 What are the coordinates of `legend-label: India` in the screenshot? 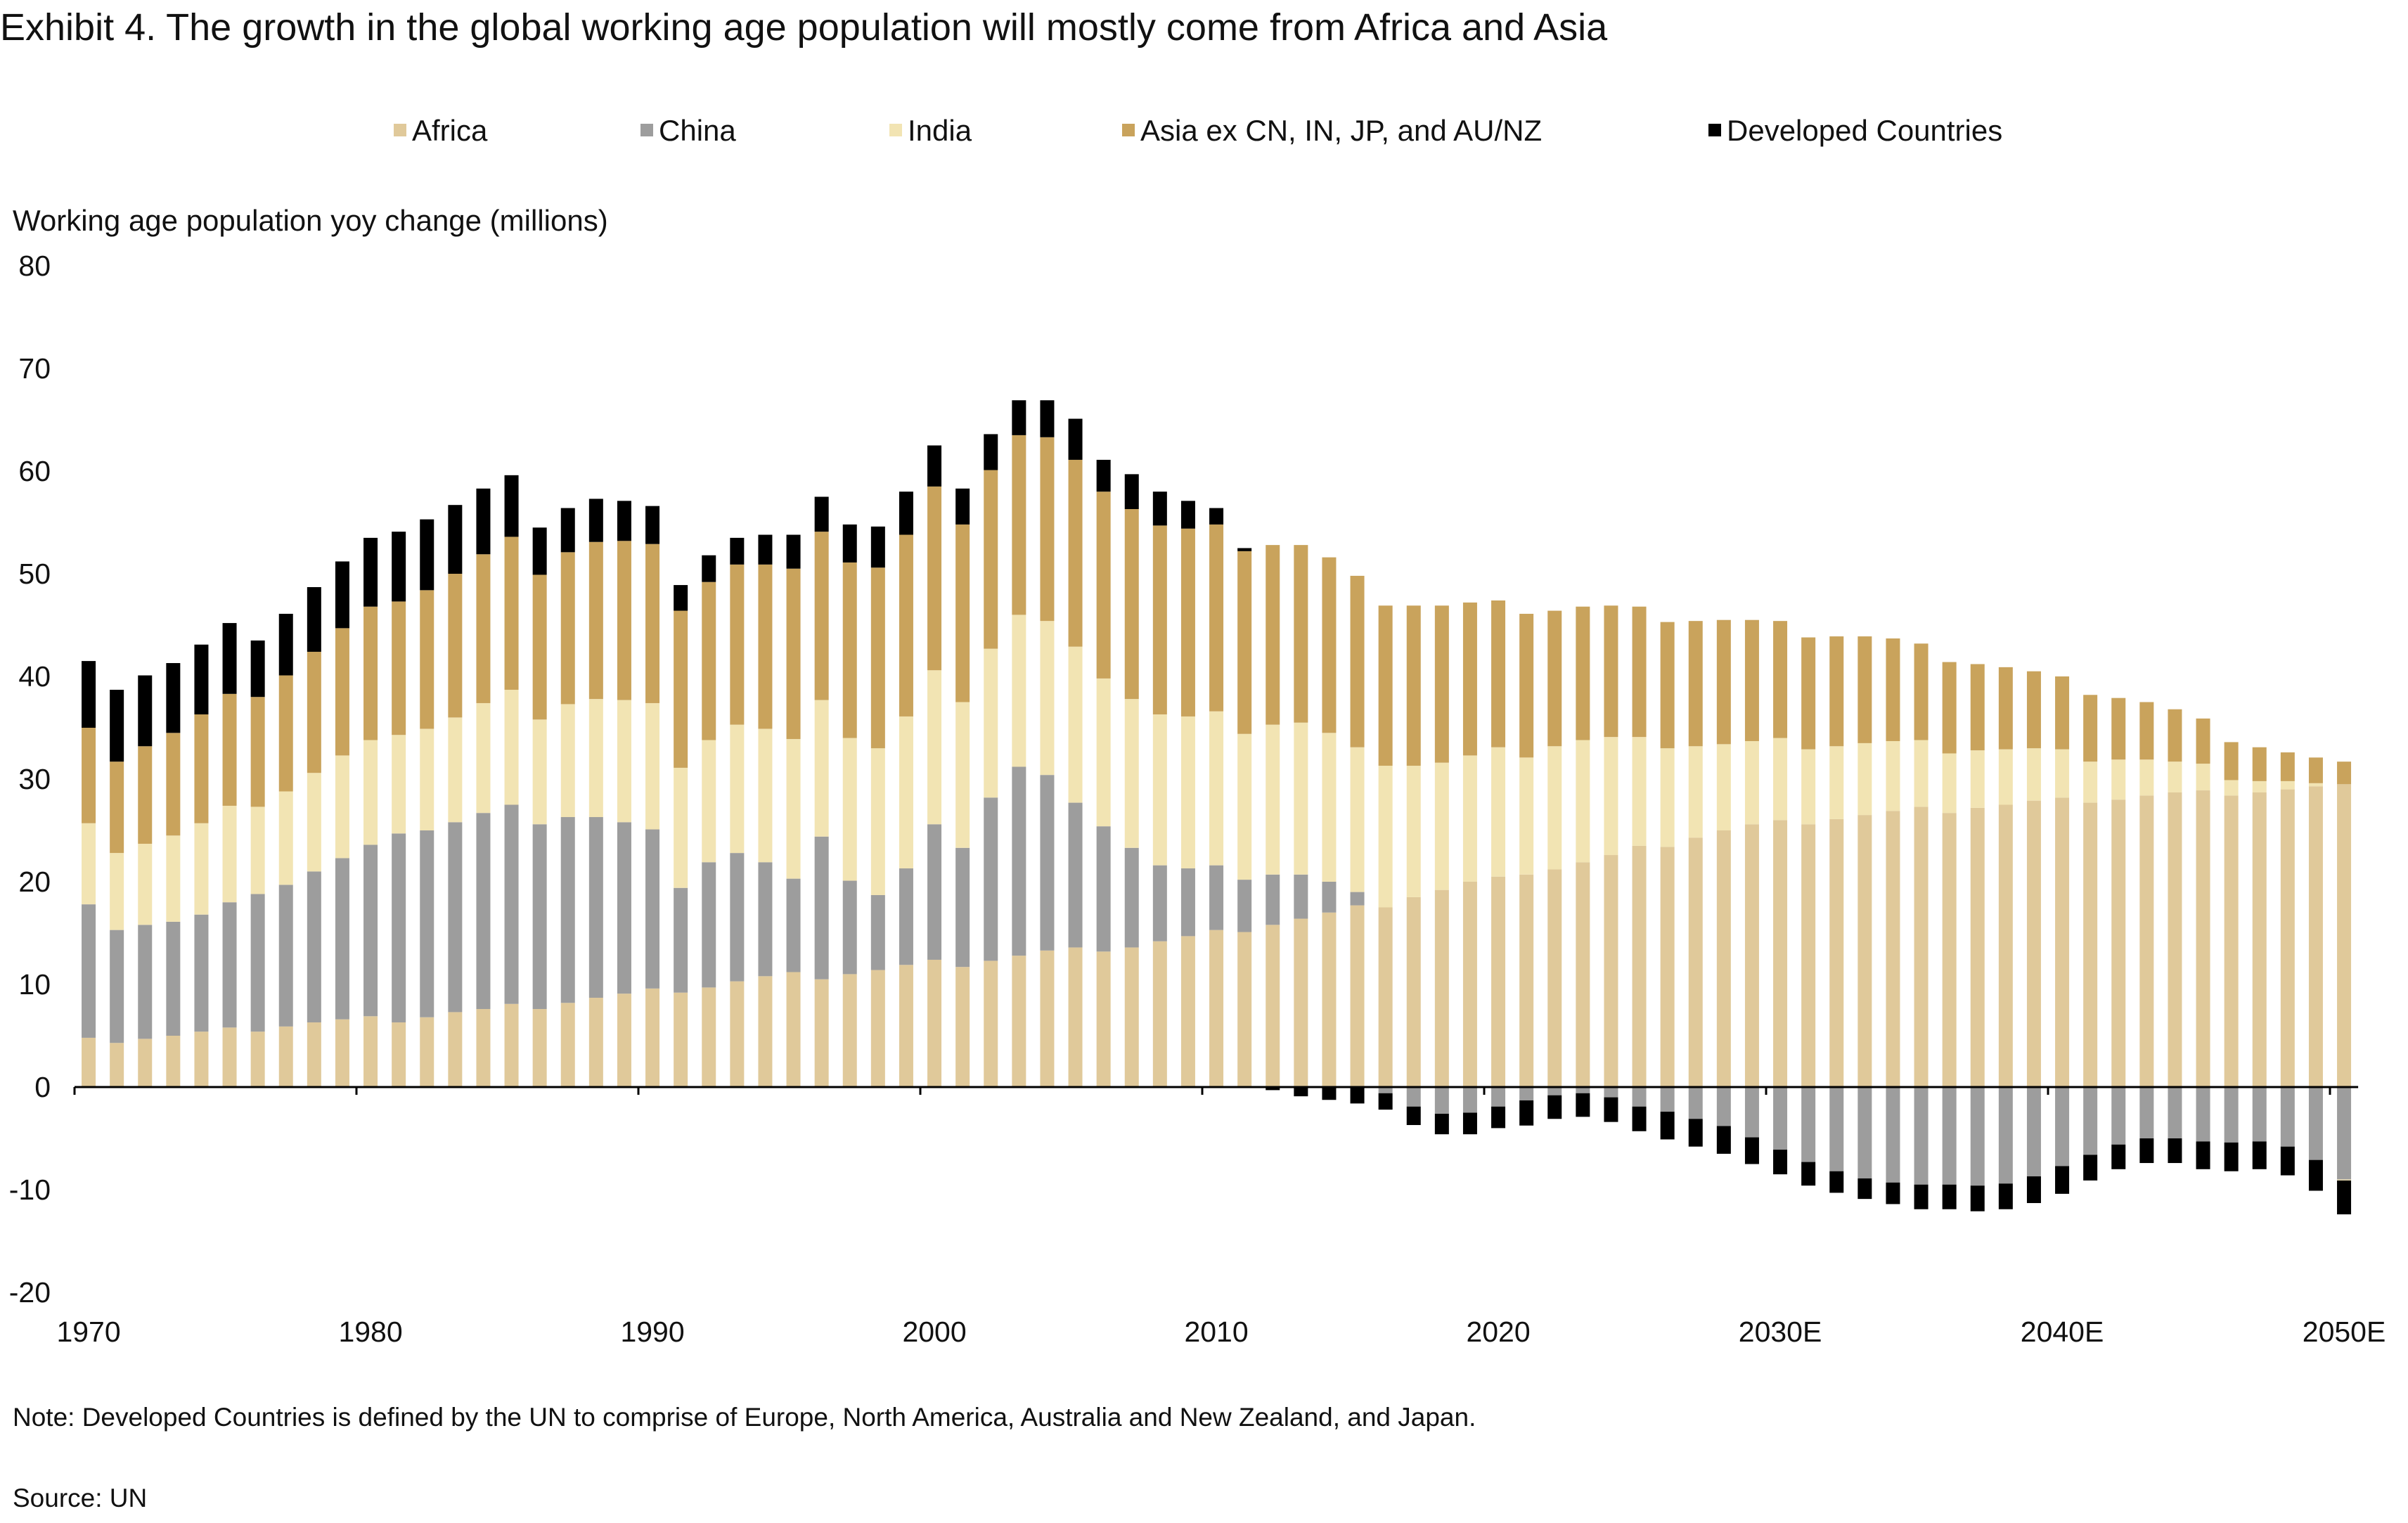 It's located at (940, 130).